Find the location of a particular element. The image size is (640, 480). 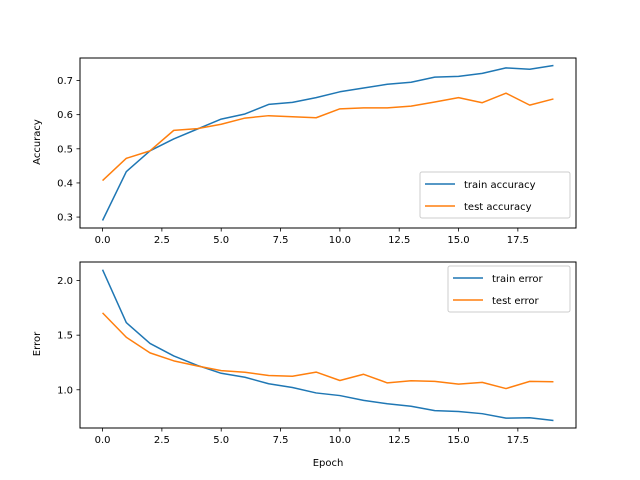

legend-label-train-error: train error is located at coordinates (518, 279).